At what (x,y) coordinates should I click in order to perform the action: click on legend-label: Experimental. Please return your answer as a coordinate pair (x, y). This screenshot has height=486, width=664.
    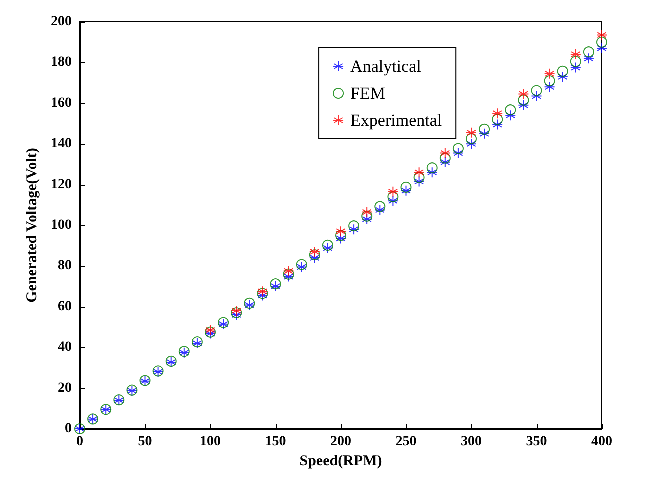
    Looking at the image, I should click on (396, 120).